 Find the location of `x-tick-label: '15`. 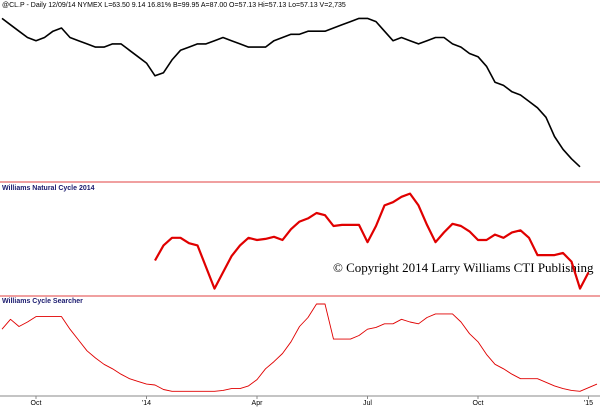

x-tick-label: '15 is located at coordinates (588, 403).